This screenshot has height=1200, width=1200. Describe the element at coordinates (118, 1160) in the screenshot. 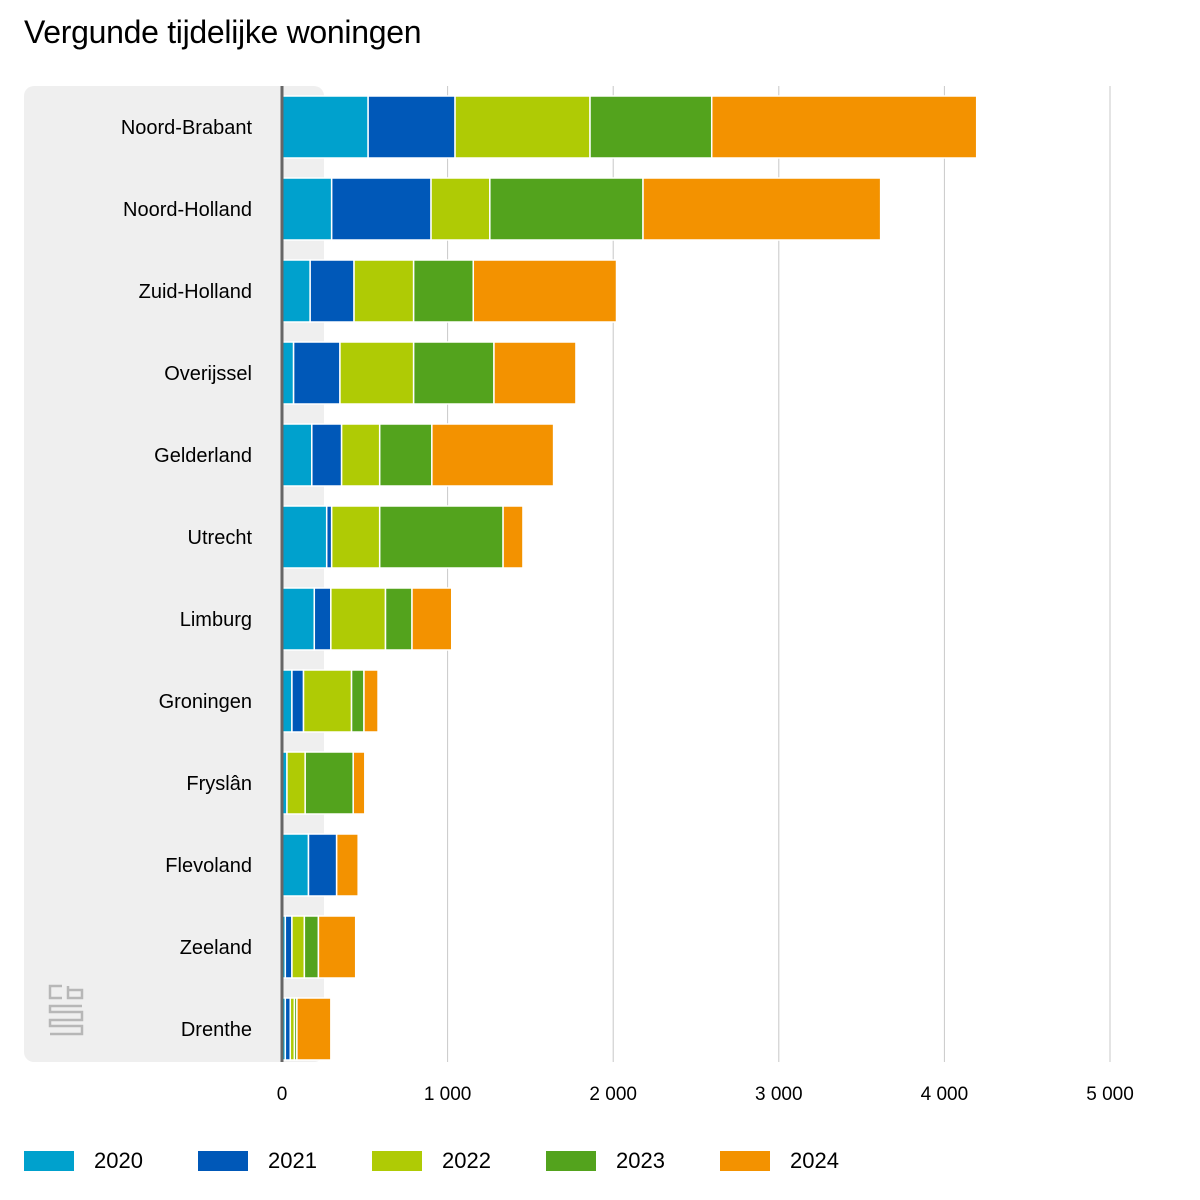

I see `legend-label: 2020` at that location.